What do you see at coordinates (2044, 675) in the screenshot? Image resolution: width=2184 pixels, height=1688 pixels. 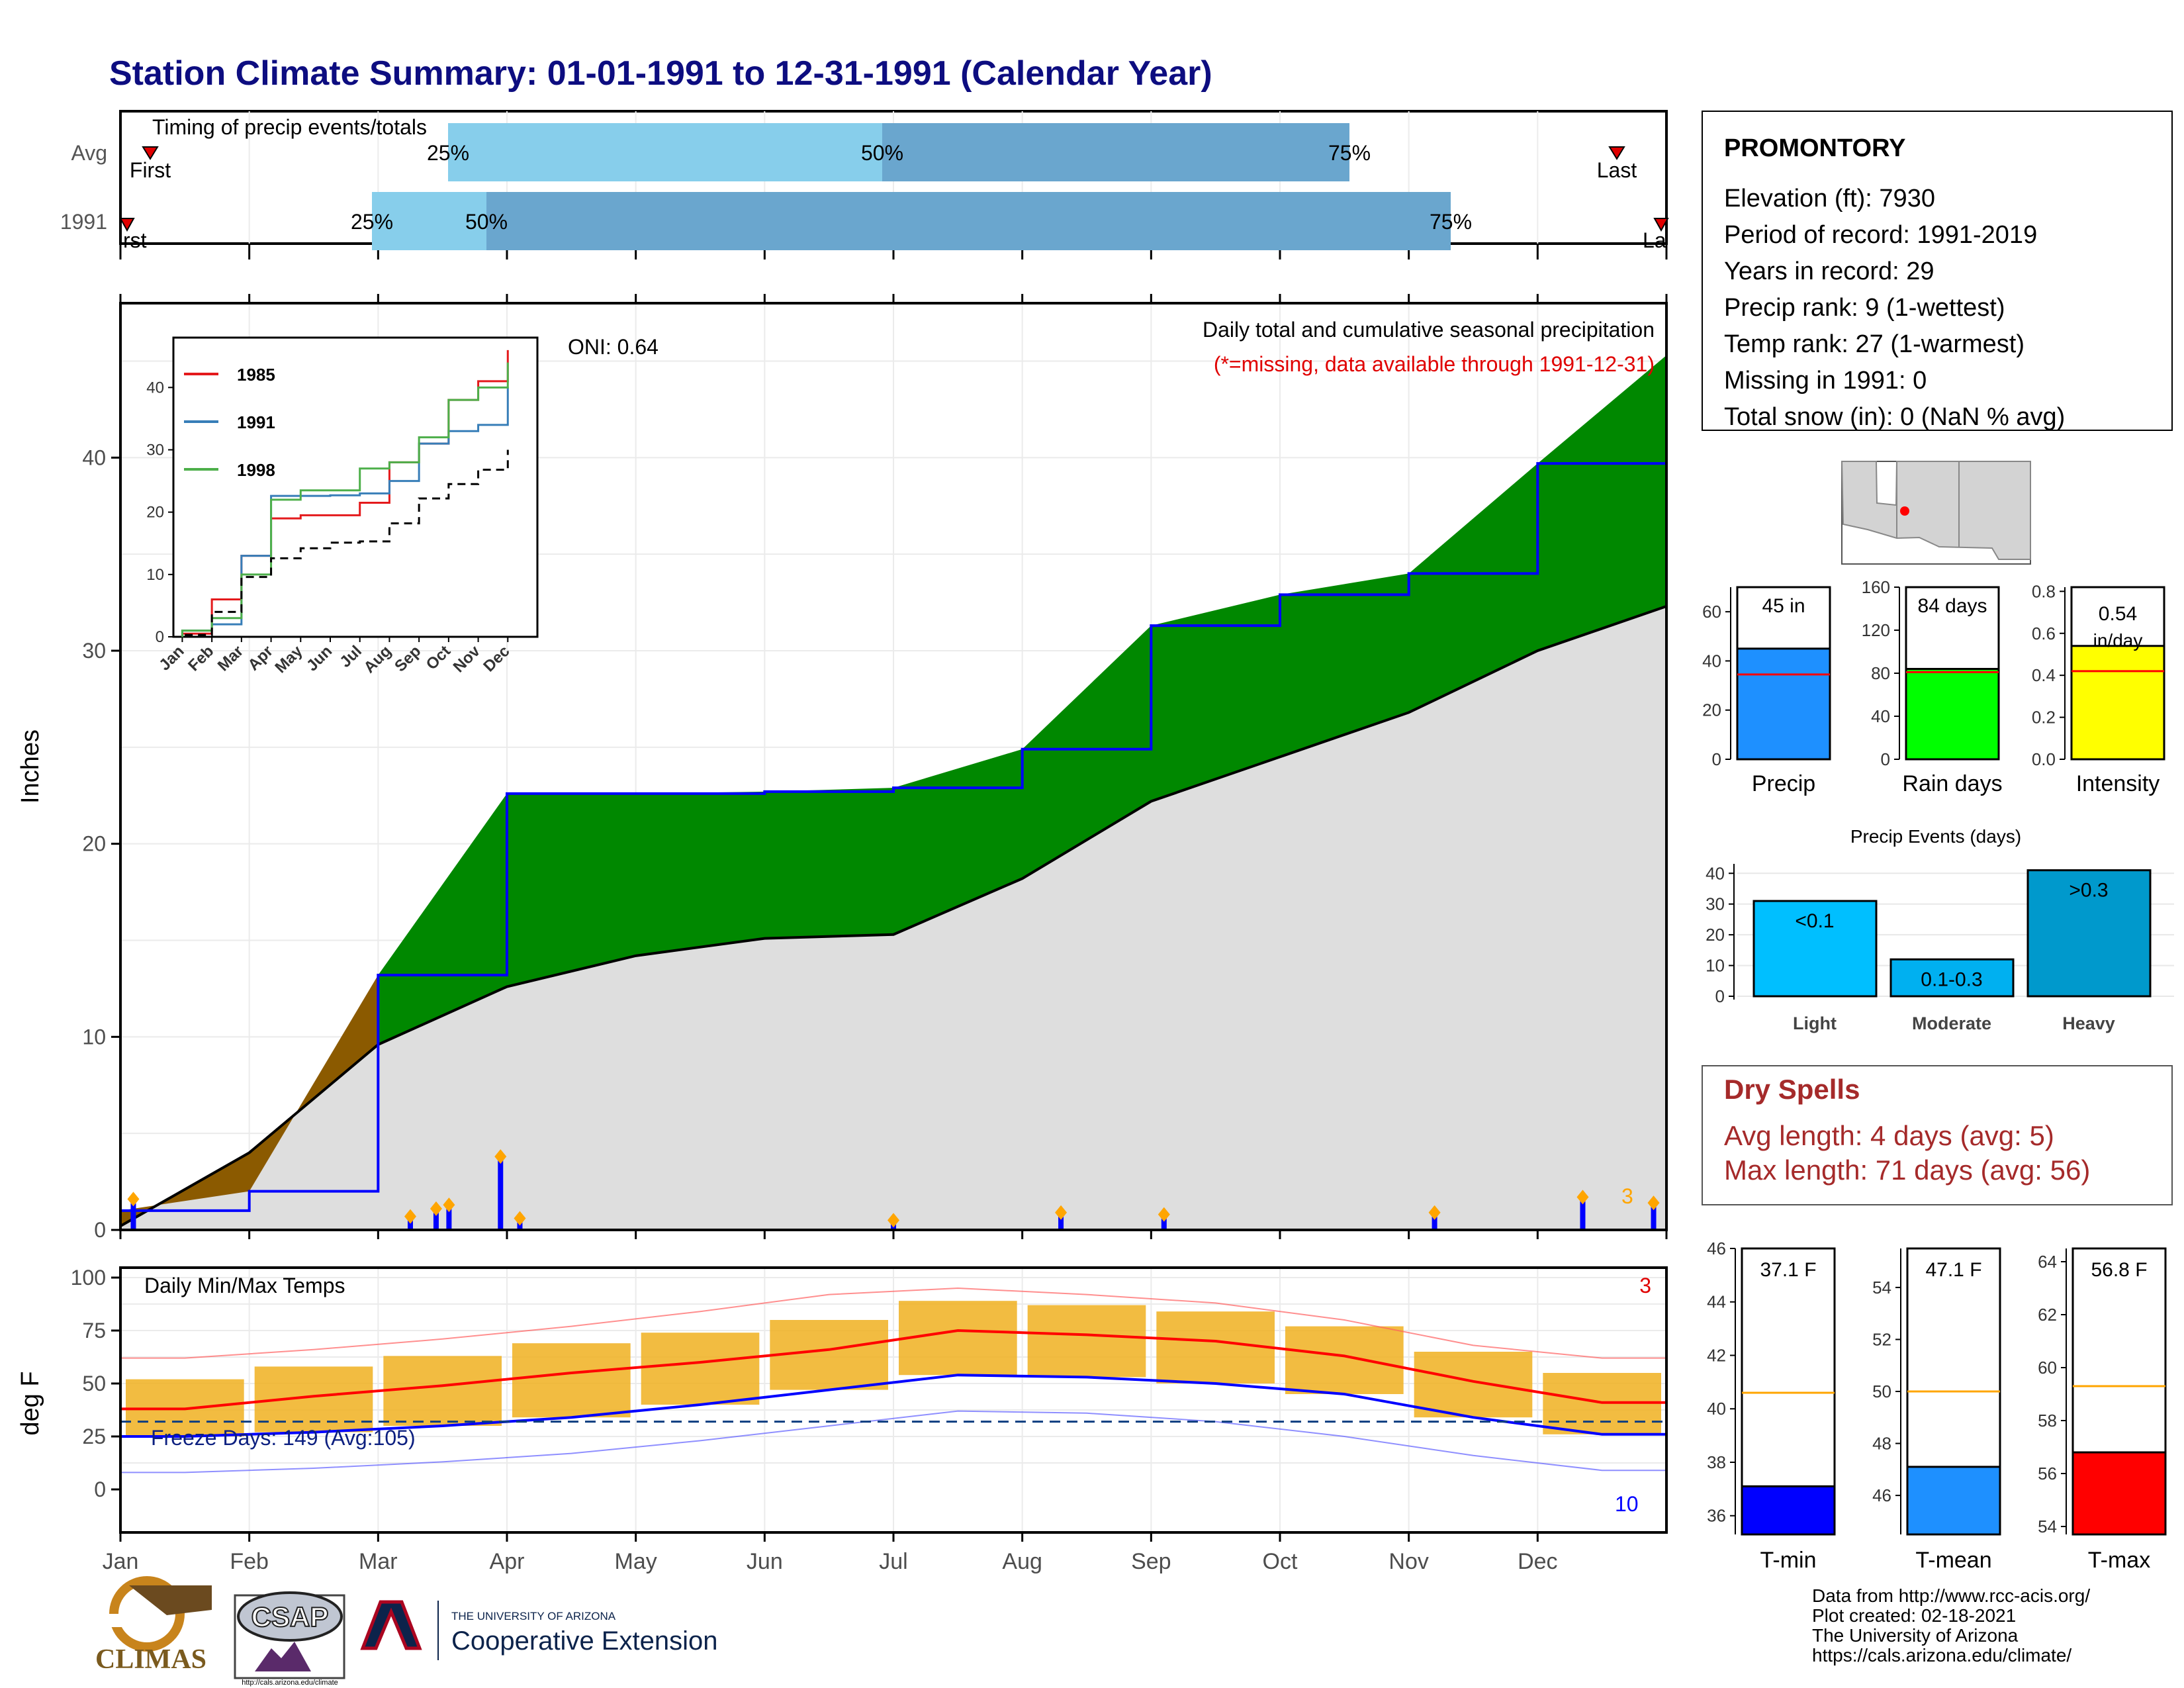 I see `summary-tick-label: 0.4` at bounding box center [2044, 675].